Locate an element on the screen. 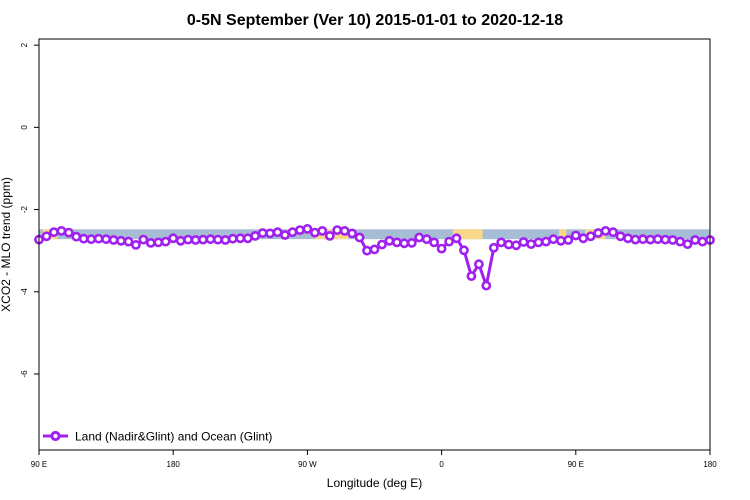 Image resolution: width=750 pixels, height=500 pixels. x-axis-label: Longitude (deg E) is located at coordinates (374, 483).